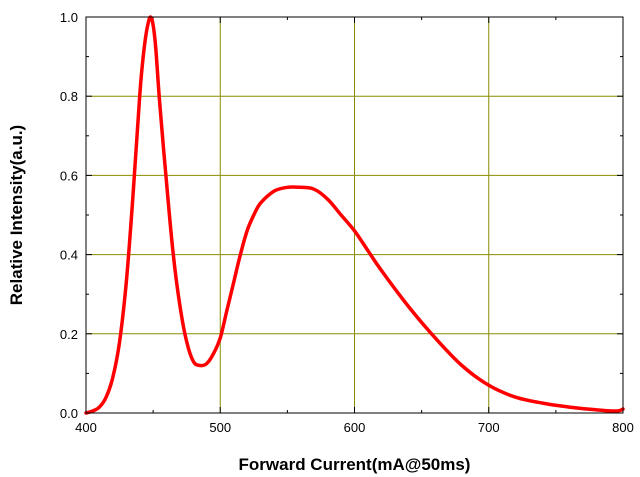 The image size is (640, 477). I want to click on x-tick-label: 700, so click(489, 427).